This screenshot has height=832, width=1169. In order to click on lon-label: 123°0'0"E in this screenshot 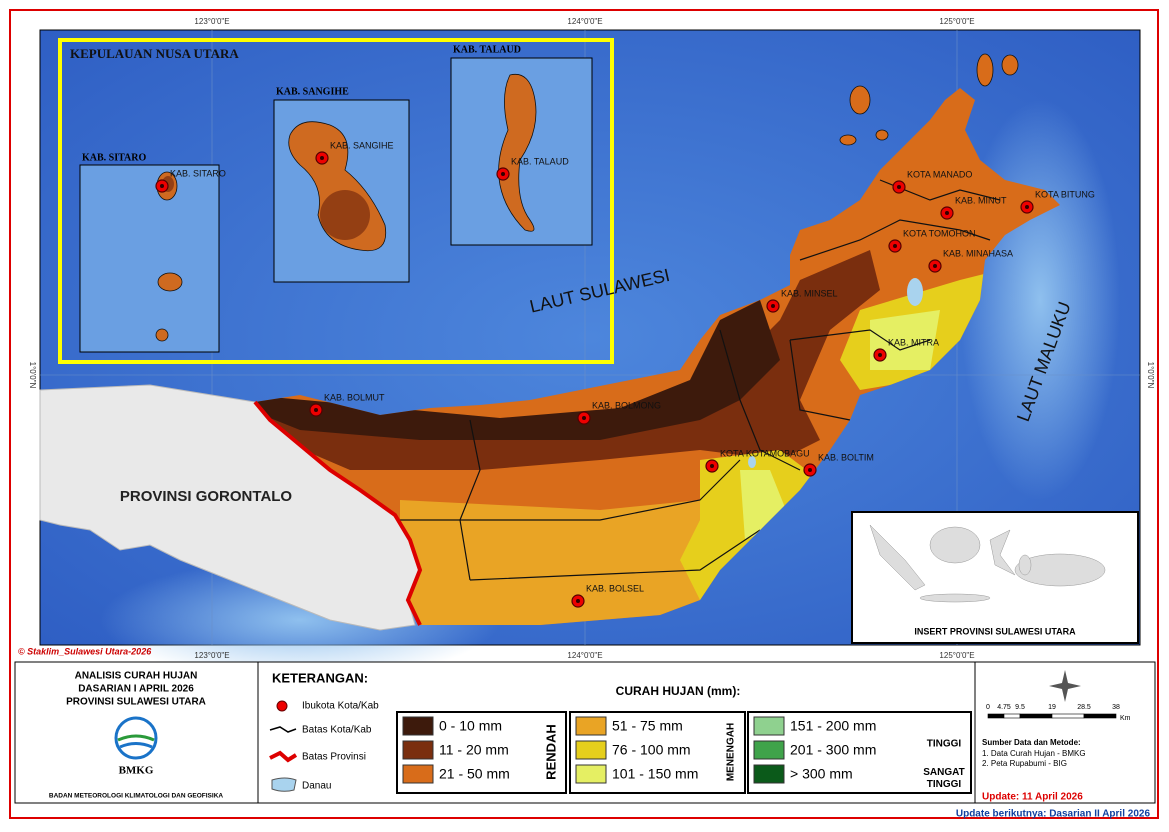, I will do `click(211, 21)`.